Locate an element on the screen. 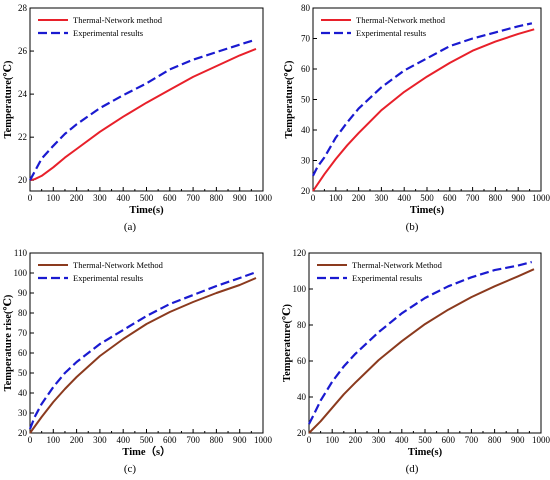 Image resolution: width=550 pixels, height=480 pixels. y-tick-label: 60 is located at coordinates (306, 69).